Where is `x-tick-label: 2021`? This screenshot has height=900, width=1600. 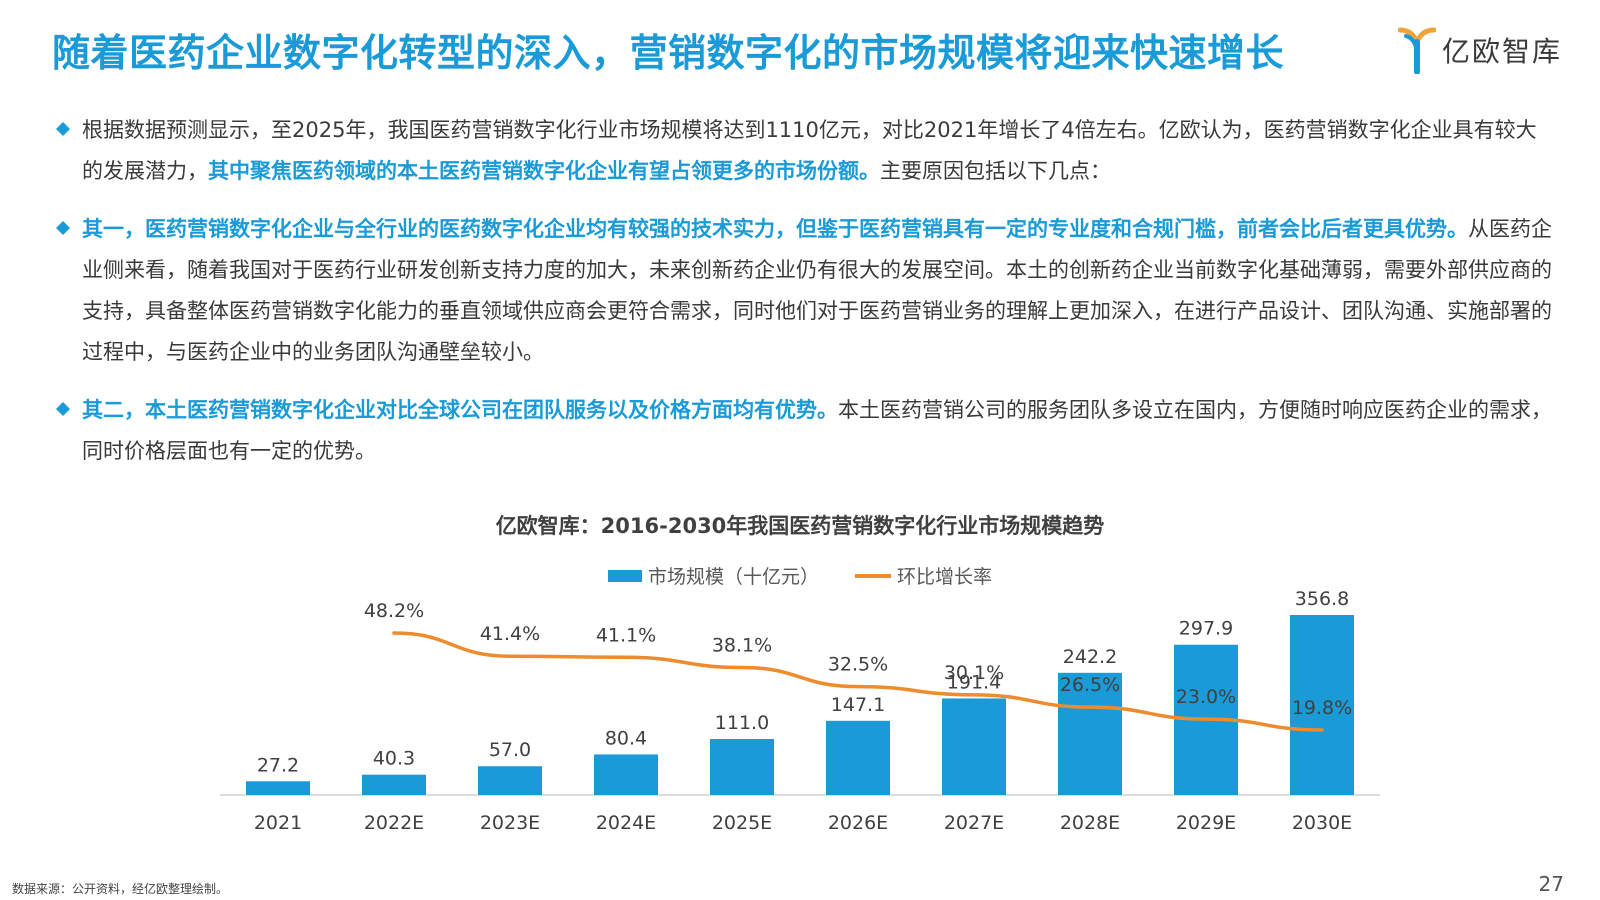 x-tick-label: 2021 is located at coordinates (278, 823).